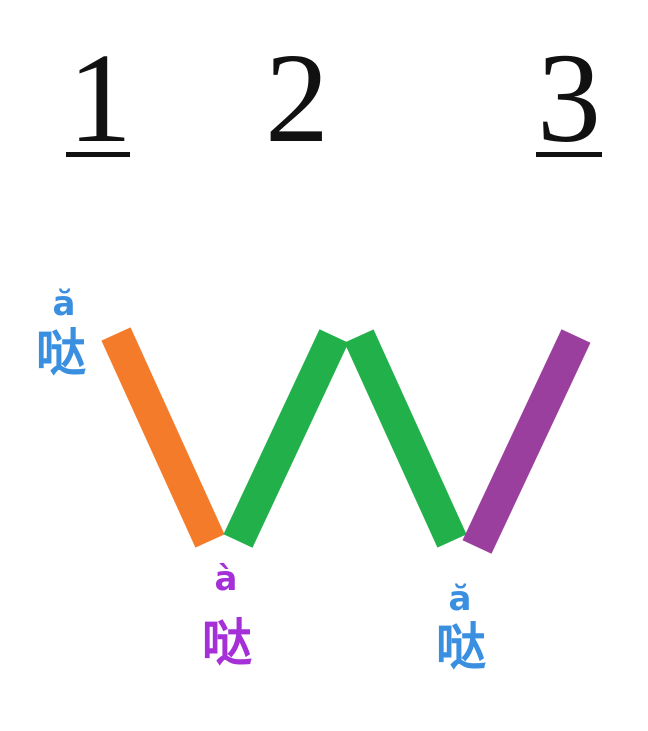  Describe the element at coordinates (163, 437) in the screenshot. I see `stroke-first-descent` at that location.